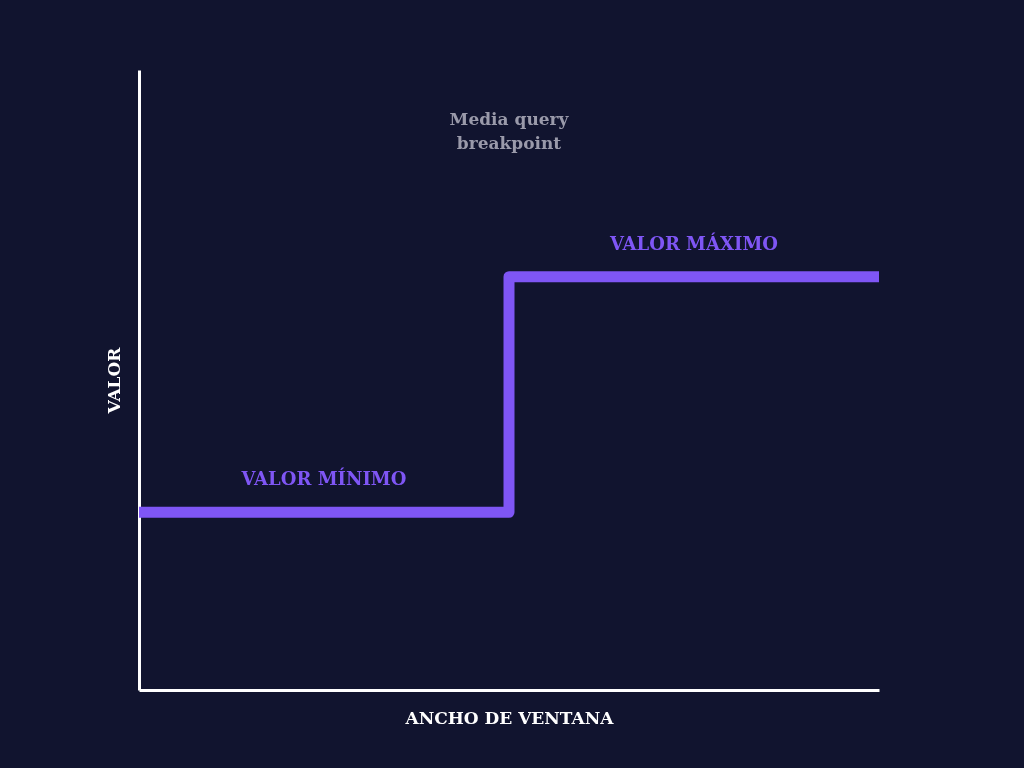 The height and width of the screenshot is (768, 1024). Describe the element at coordinates (693, 242) in the screenshot. I see `annotation: VALOR MÁXIMO` at that location.